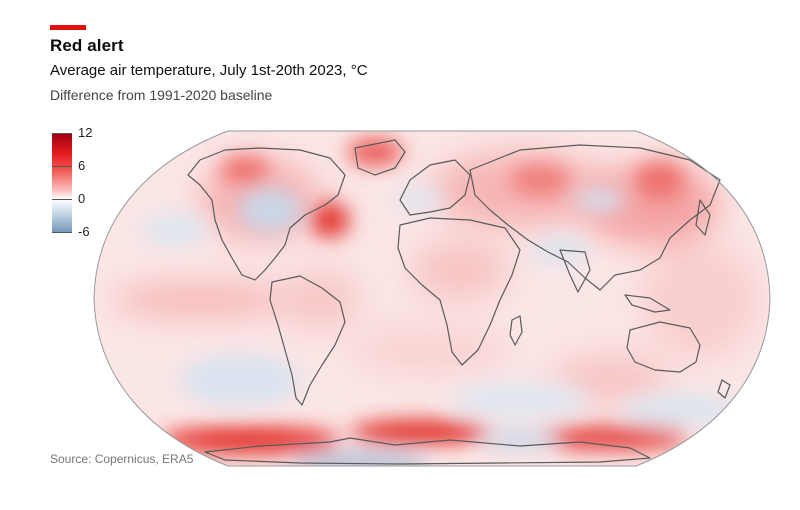 This screenshot has width=800, height=510. I want to click on north-america-outline, so click(266, 214).